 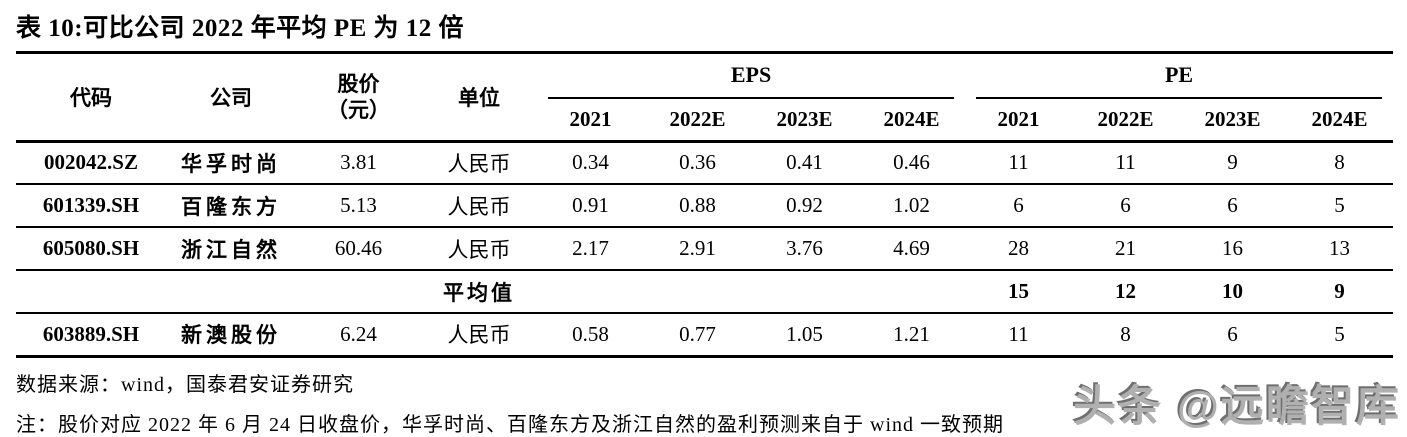 I want to click on average-pe-cell: 10, so click(x=1233, y=292).